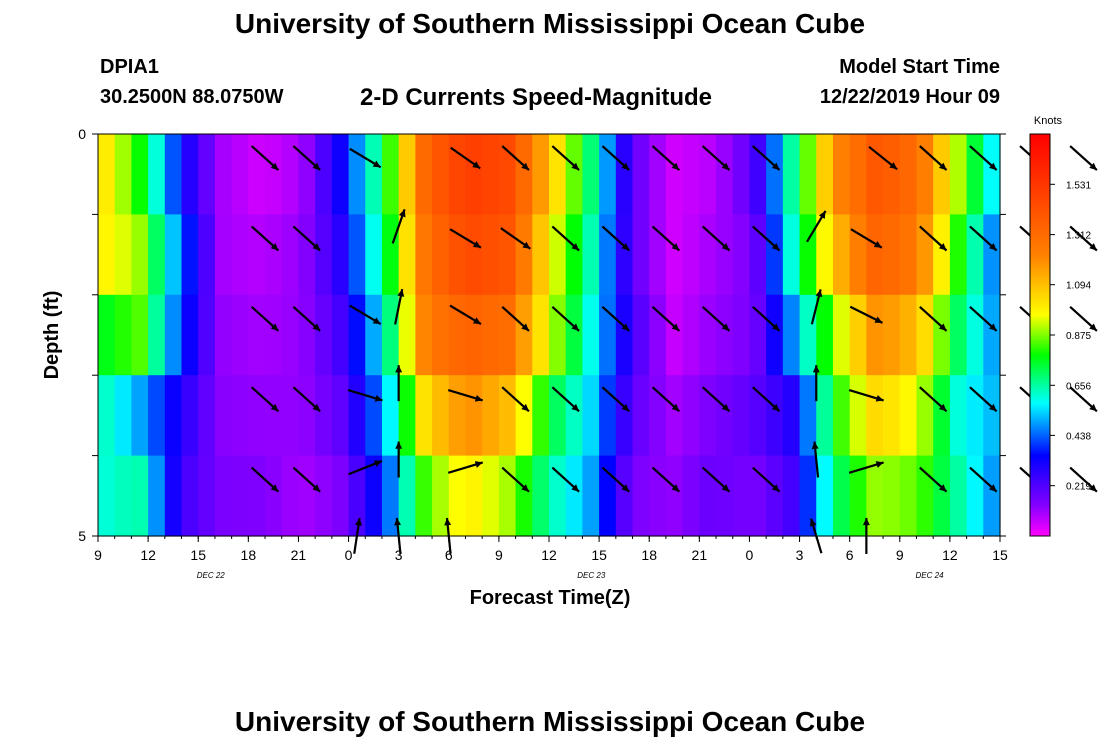  I want to click on colorbar-tick-label: 1.531, so click(1078, 185).